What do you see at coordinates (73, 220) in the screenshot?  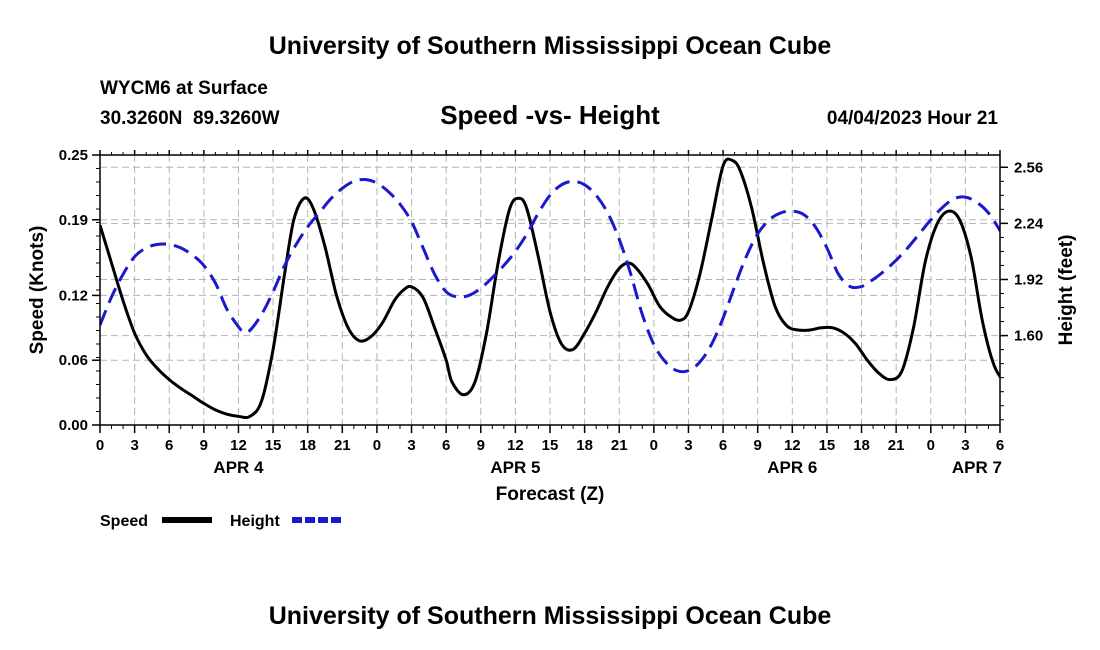 I see `y-left-tick-label: 0.19` at bounding box center [73, 220].